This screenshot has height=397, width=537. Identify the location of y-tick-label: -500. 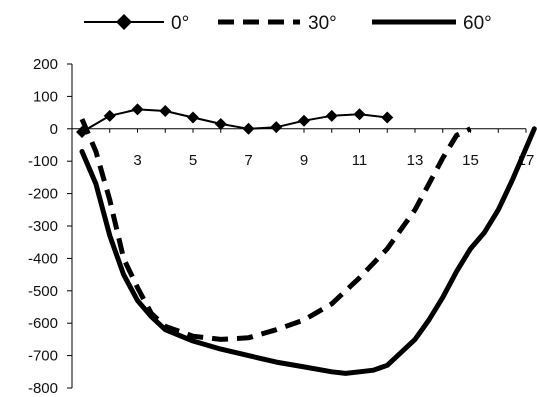
(43, 291).